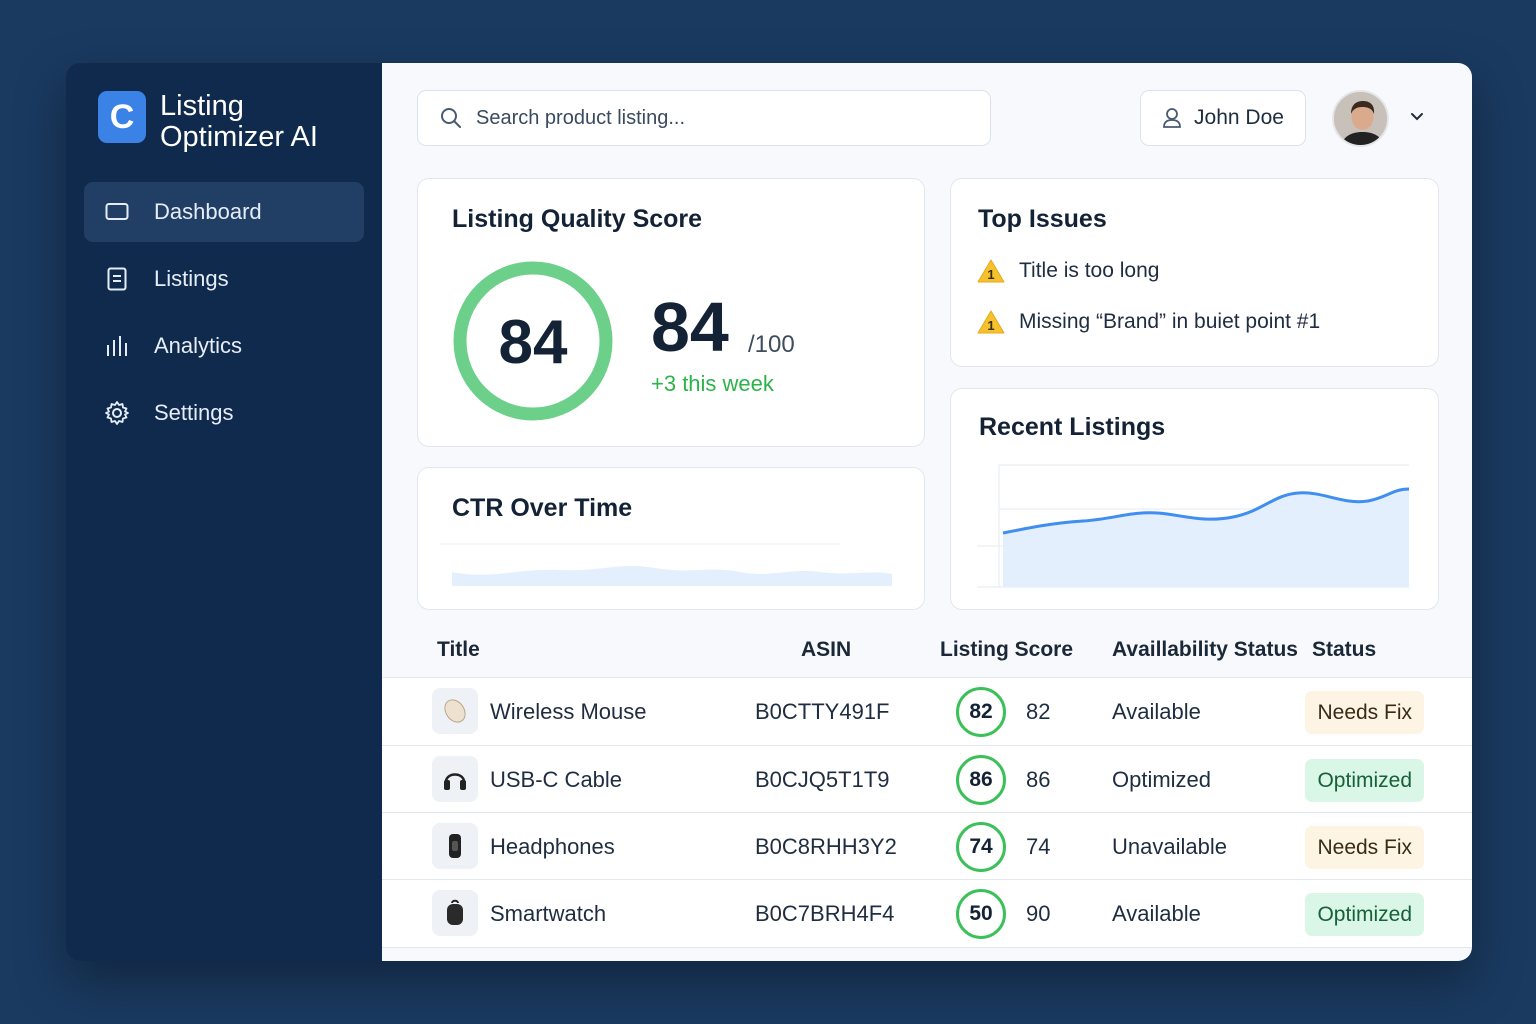 This screenshot has width=1536, height=1024. What do you see at coordinates (556, 779) in the screenshot?
I see `row-title: USB-C Cable` at bounding box center [556, 779].